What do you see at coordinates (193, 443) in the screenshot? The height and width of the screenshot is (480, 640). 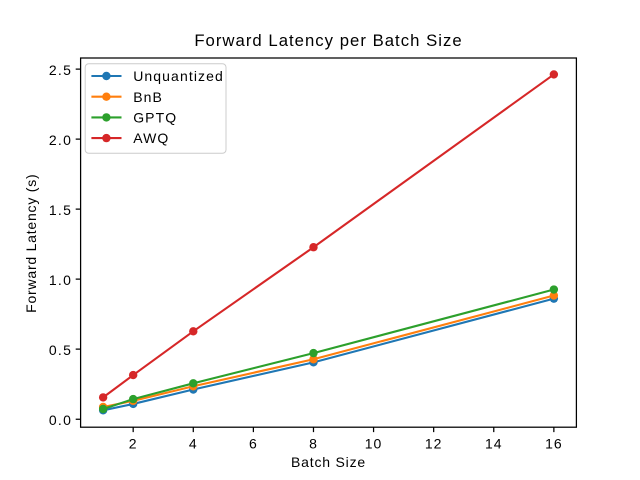 I see `svg-text: 4` at bounding box center [193, 443].